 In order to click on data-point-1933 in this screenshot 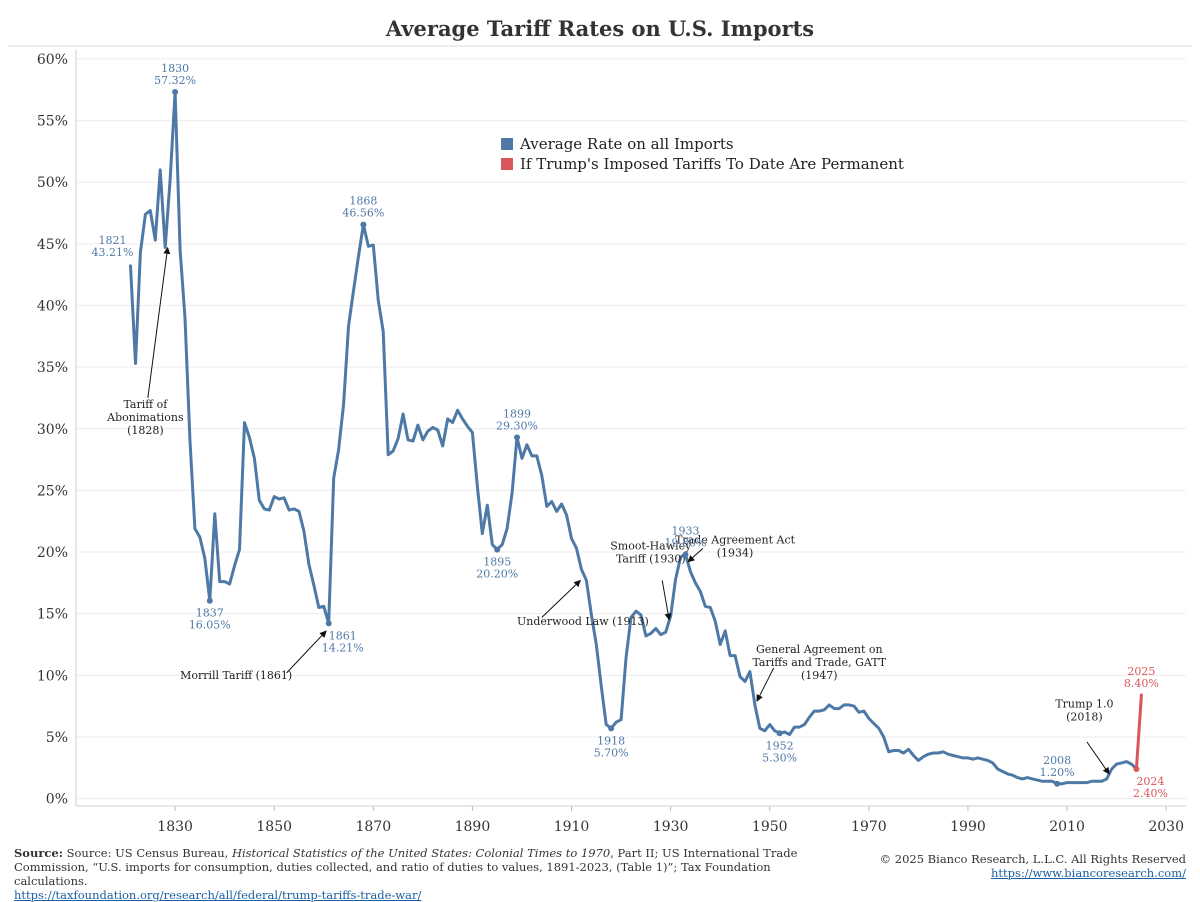, I will do `click(685, 554)`.